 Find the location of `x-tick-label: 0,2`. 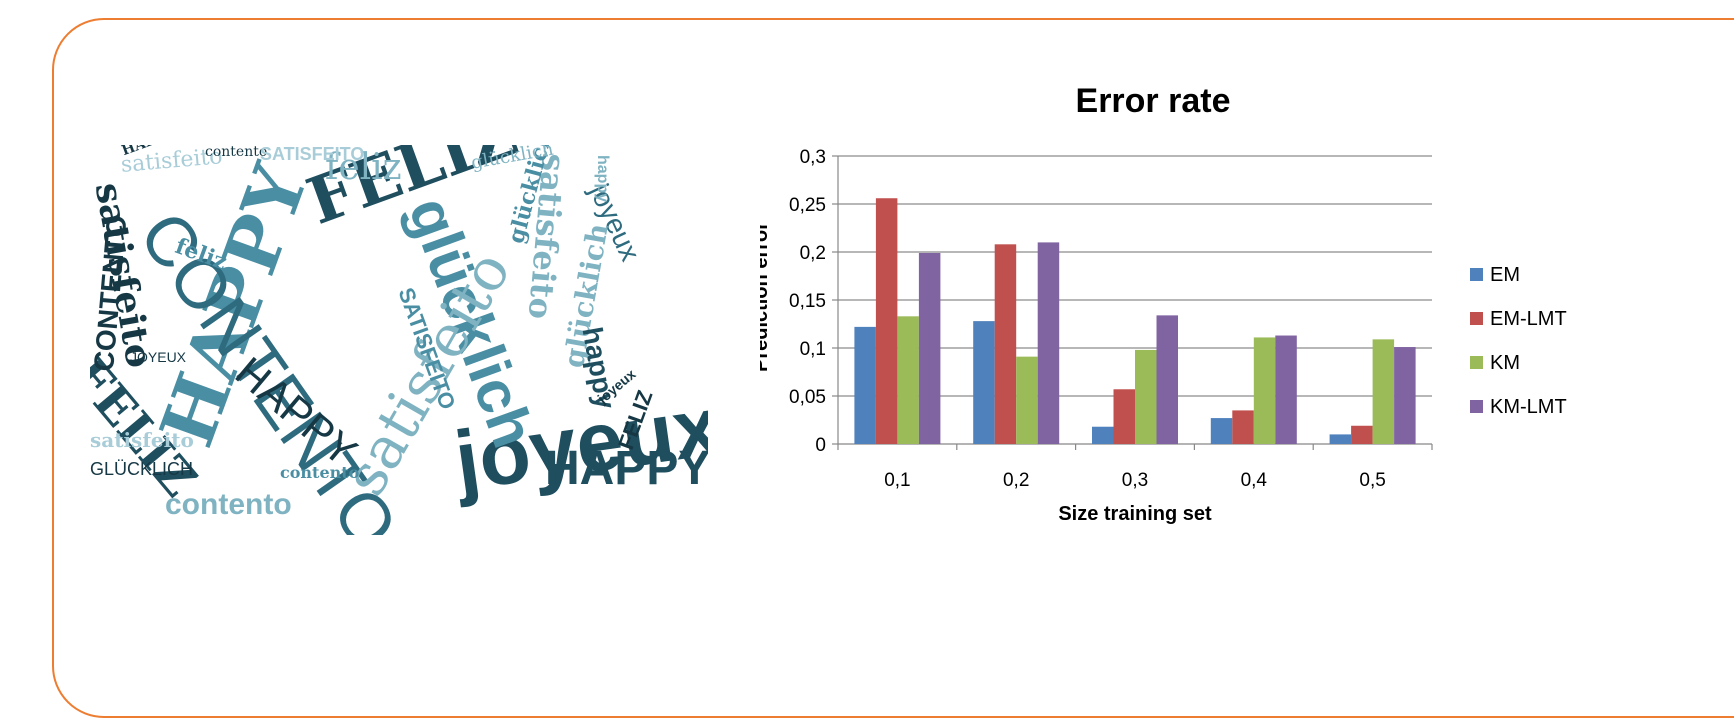

x-tick-label: 0,2 is located at coordinates (1016, 480).